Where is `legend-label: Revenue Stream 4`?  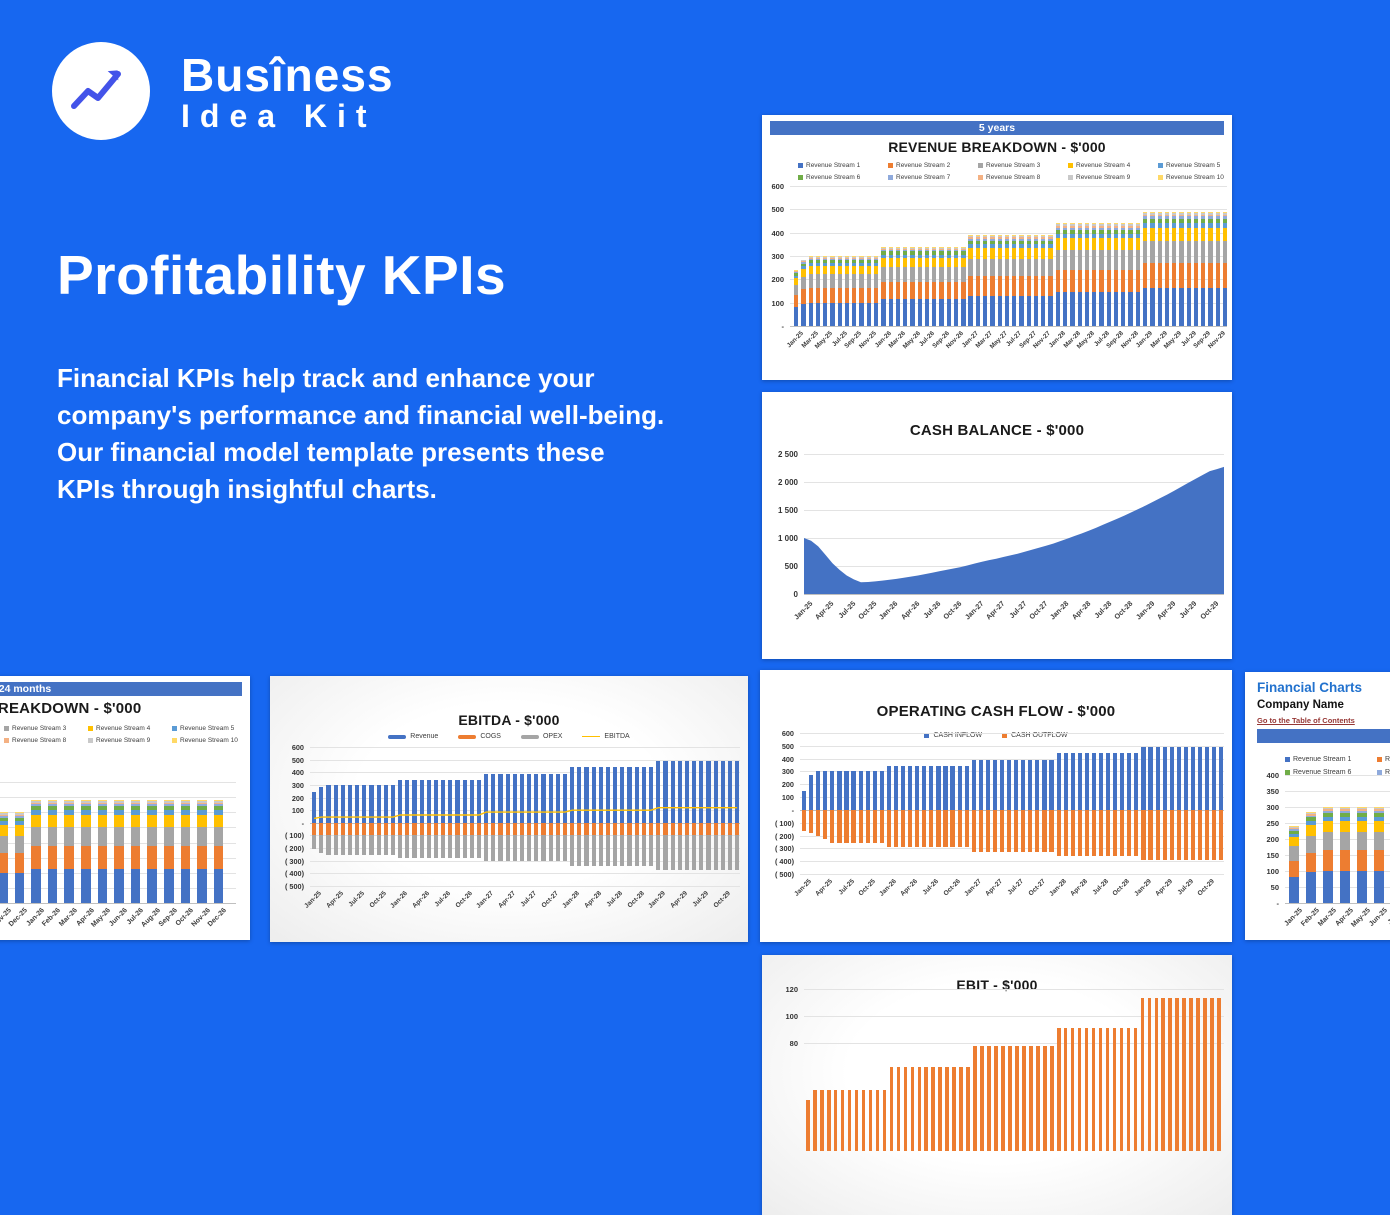 legend-label: Revenue Stream 4 is located at coordinates (123, 728).